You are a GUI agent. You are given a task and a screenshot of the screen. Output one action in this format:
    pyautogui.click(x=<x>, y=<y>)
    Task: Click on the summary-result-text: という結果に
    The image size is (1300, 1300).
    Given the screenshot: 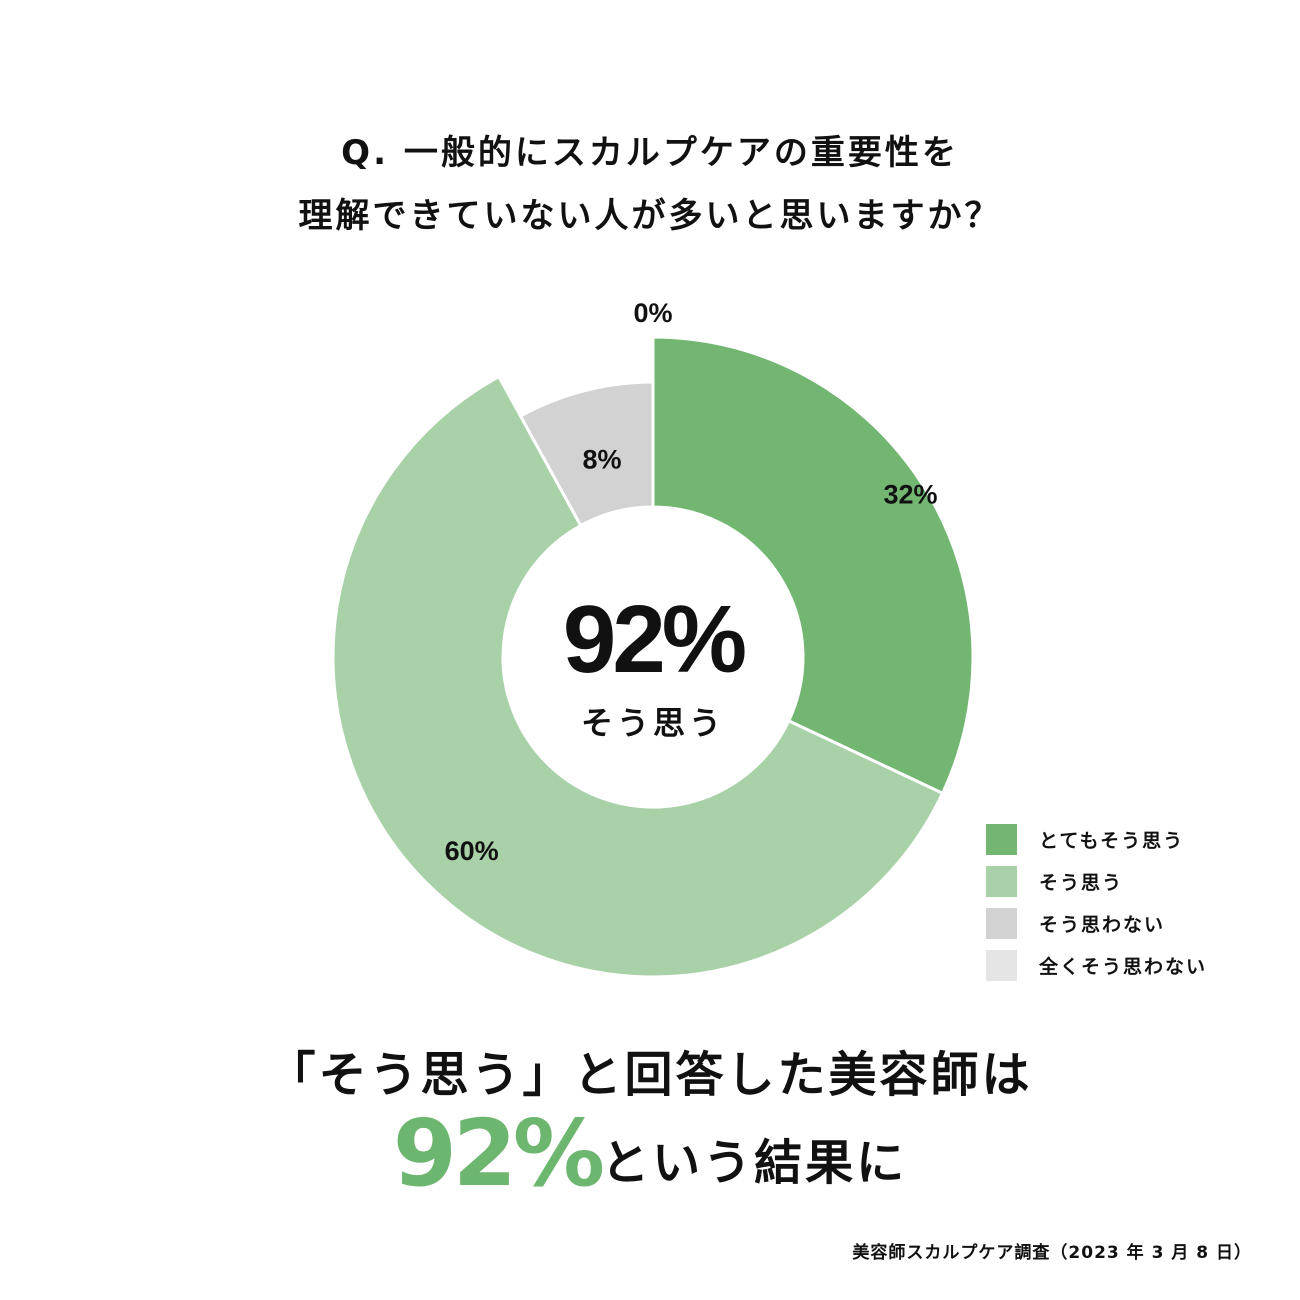 What is the action you would take?
    pyautogui.click(x=754, y=1163)
    